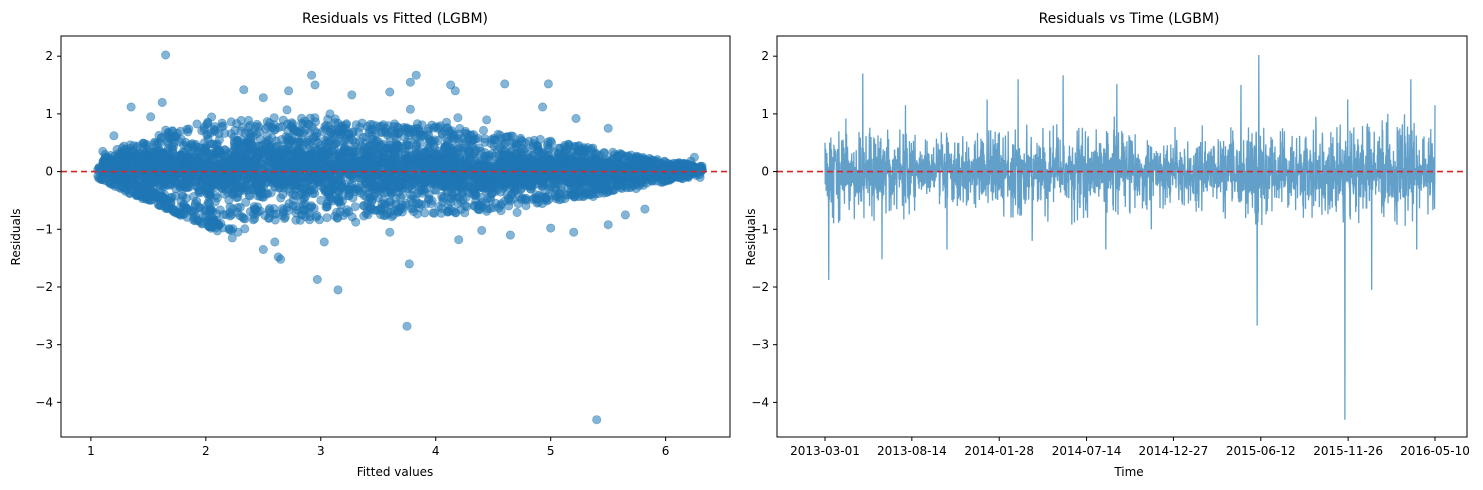 This screenshot has height=490, width=1483. I want to click on scatter-title: Residuals vs Fitted (LGBM), so click(395, 19).